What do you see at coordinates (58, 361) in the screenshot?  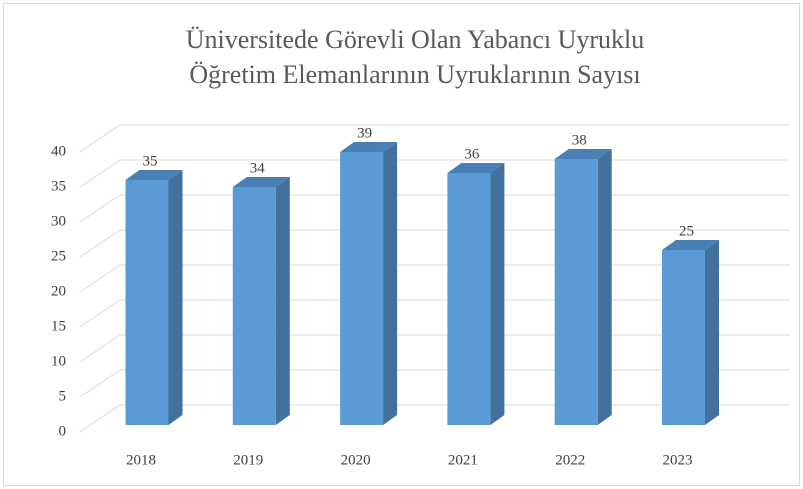 I see `y-tick-label: 10` at bounding box center [58, 361].